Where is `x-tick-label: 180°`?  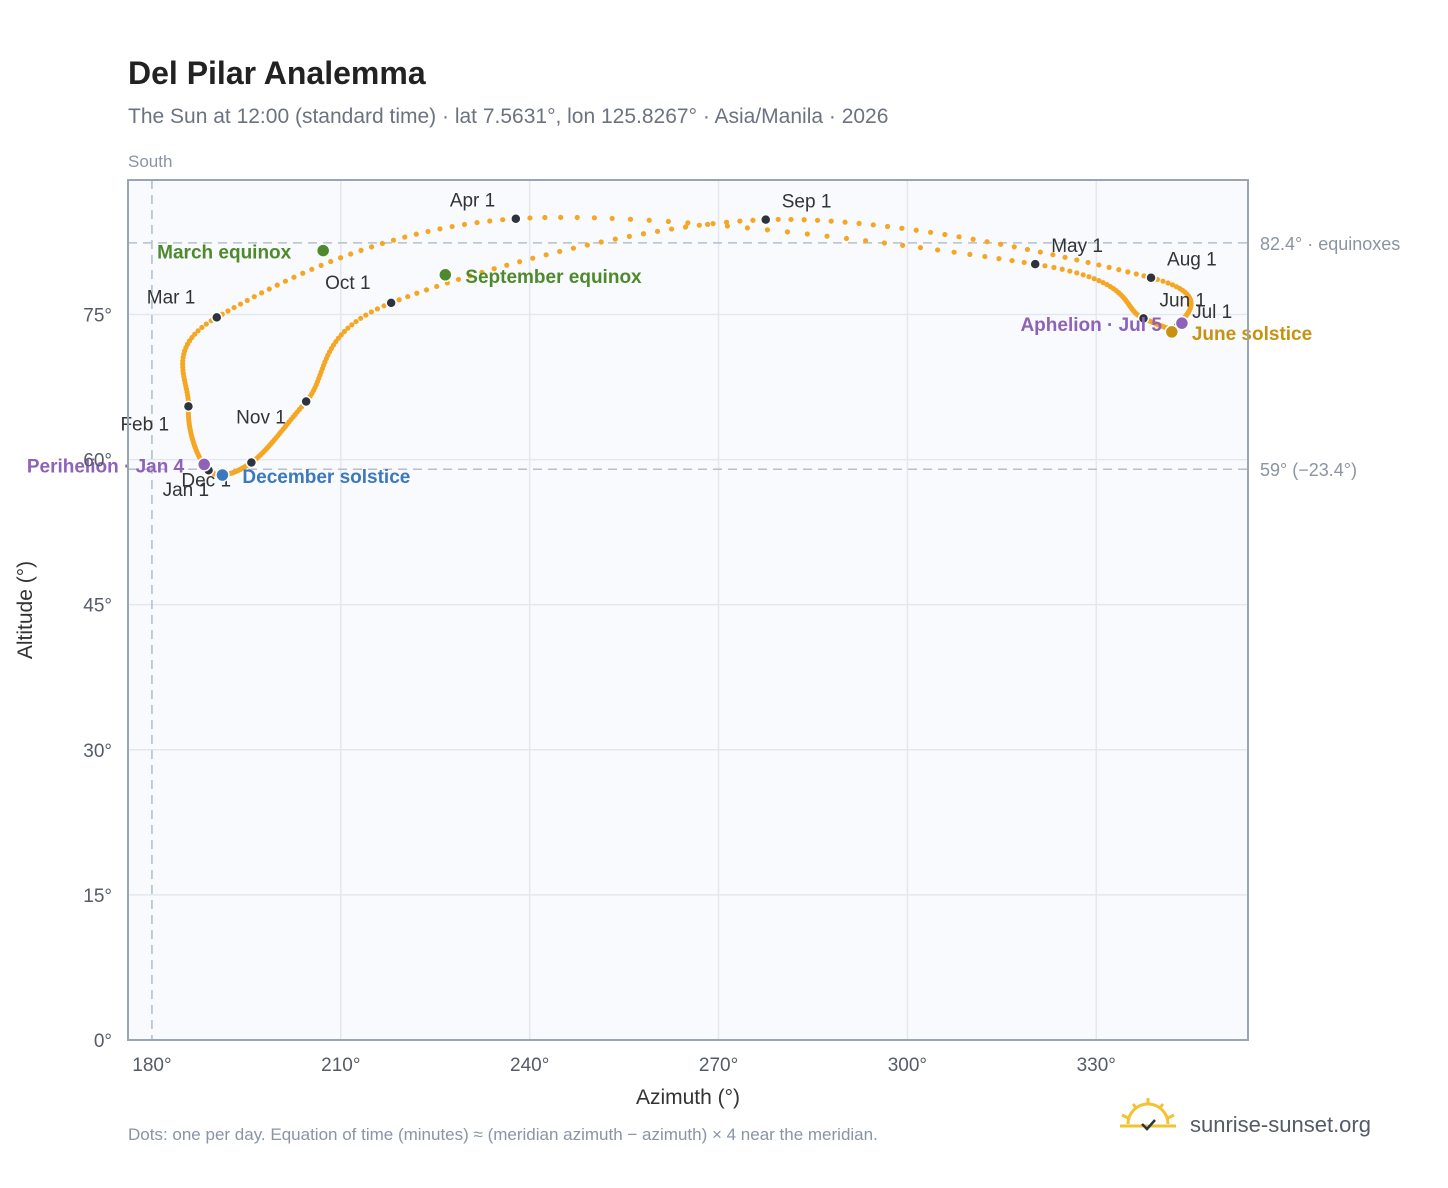 x-tick-label: 180° is located at coordinates (151, 1065).